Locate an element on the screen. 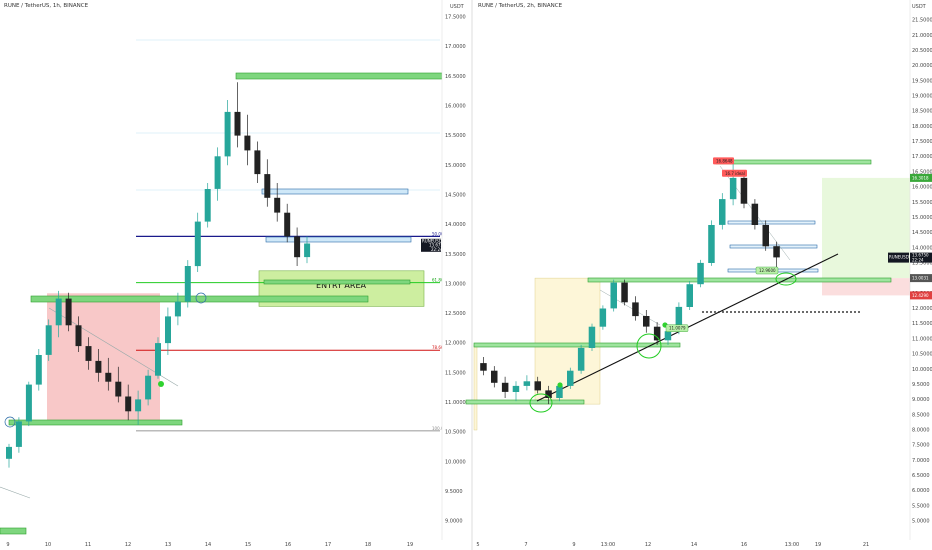  time-tick-label: 18 is located at coordinates (368, 545).